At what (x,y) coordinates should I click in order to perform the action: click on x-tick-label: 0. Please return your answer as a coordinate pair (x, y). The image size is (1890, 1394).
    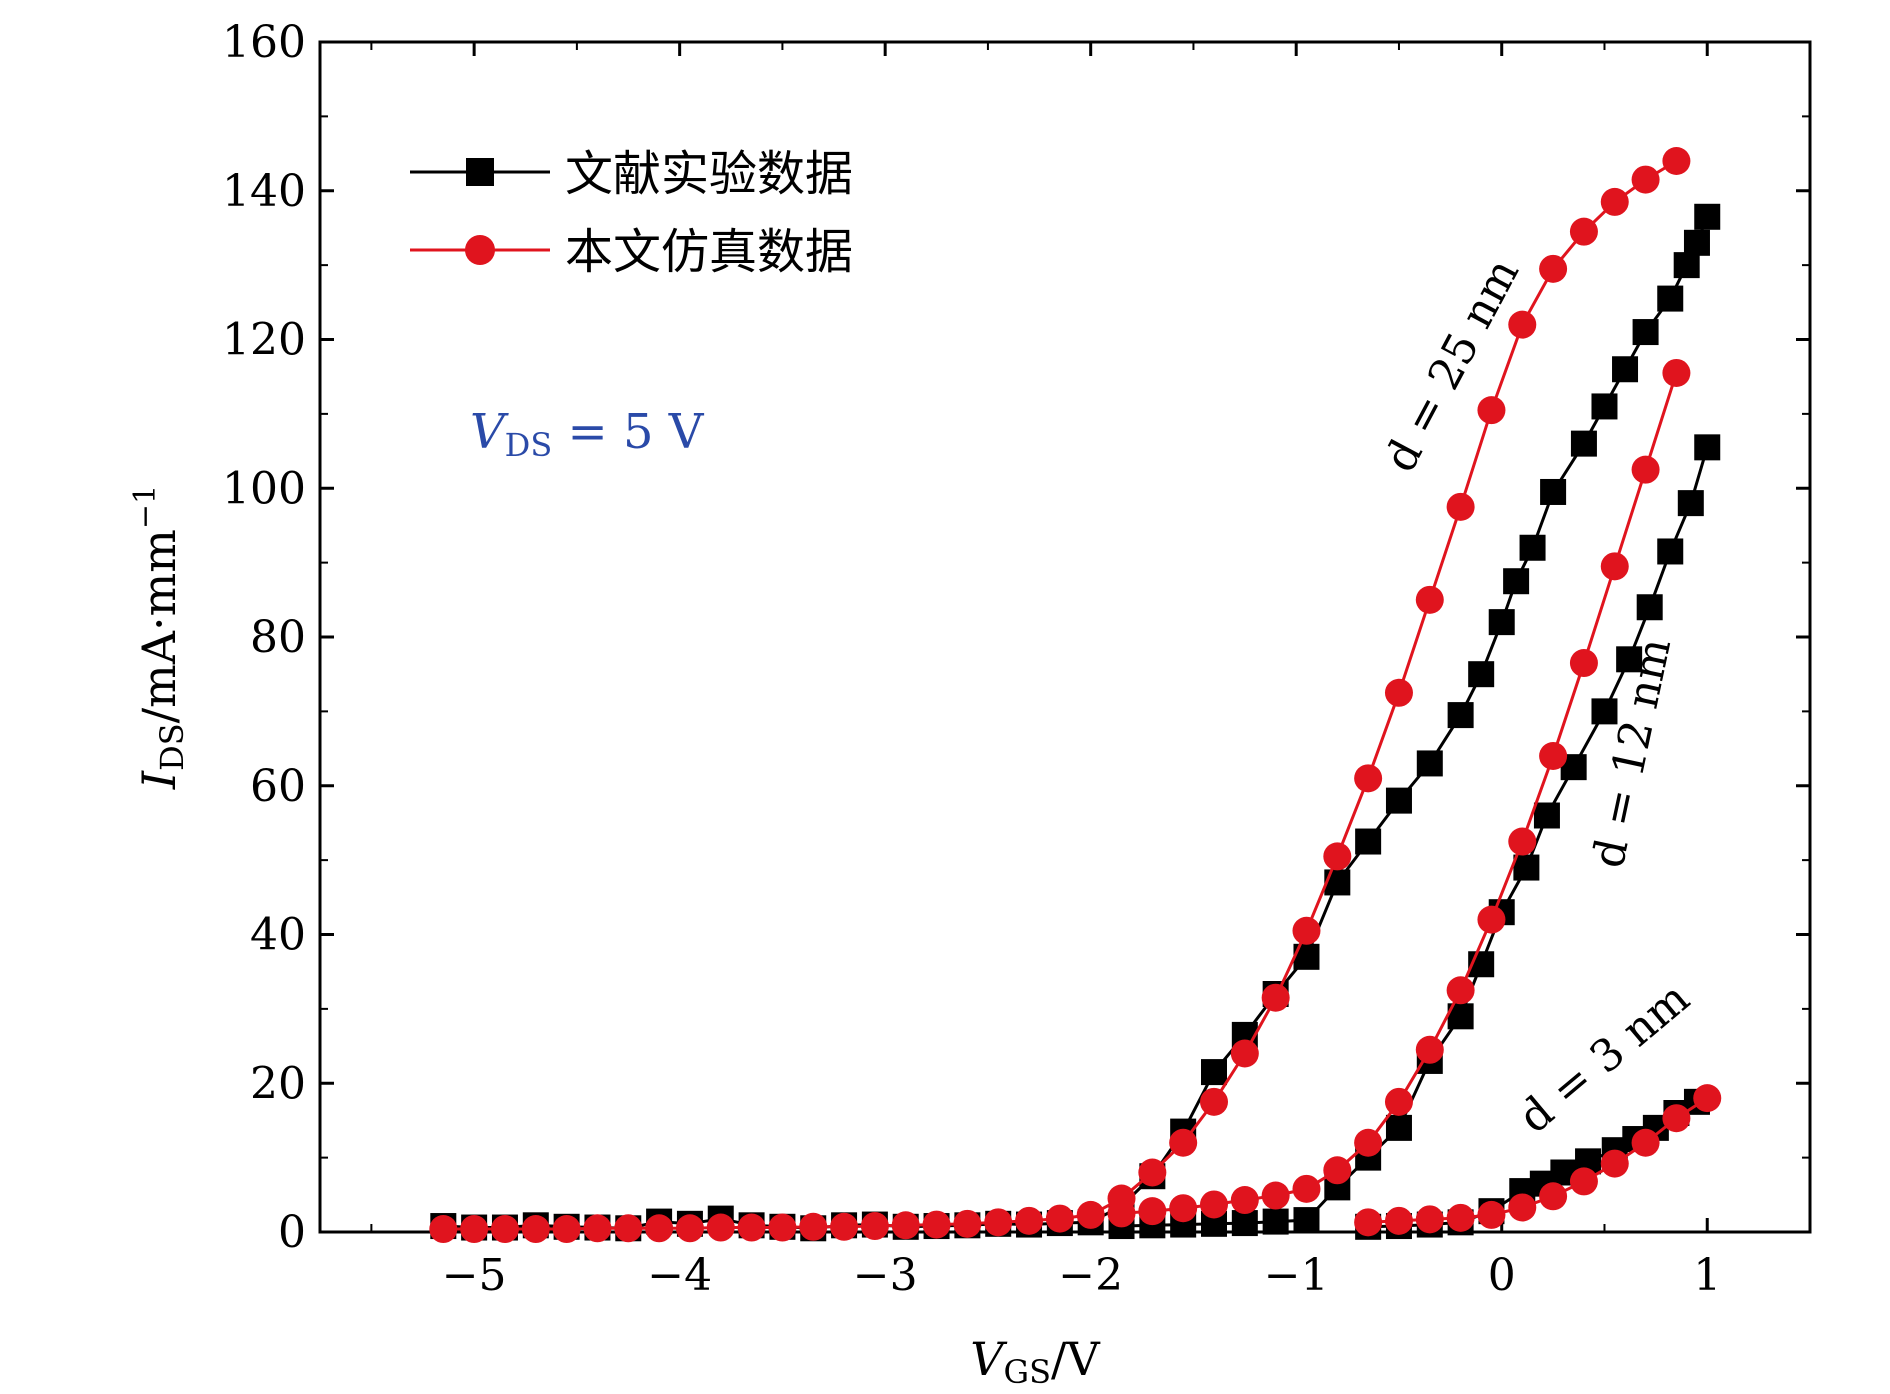
    Looking at the image, I should click on (1502, 1275).